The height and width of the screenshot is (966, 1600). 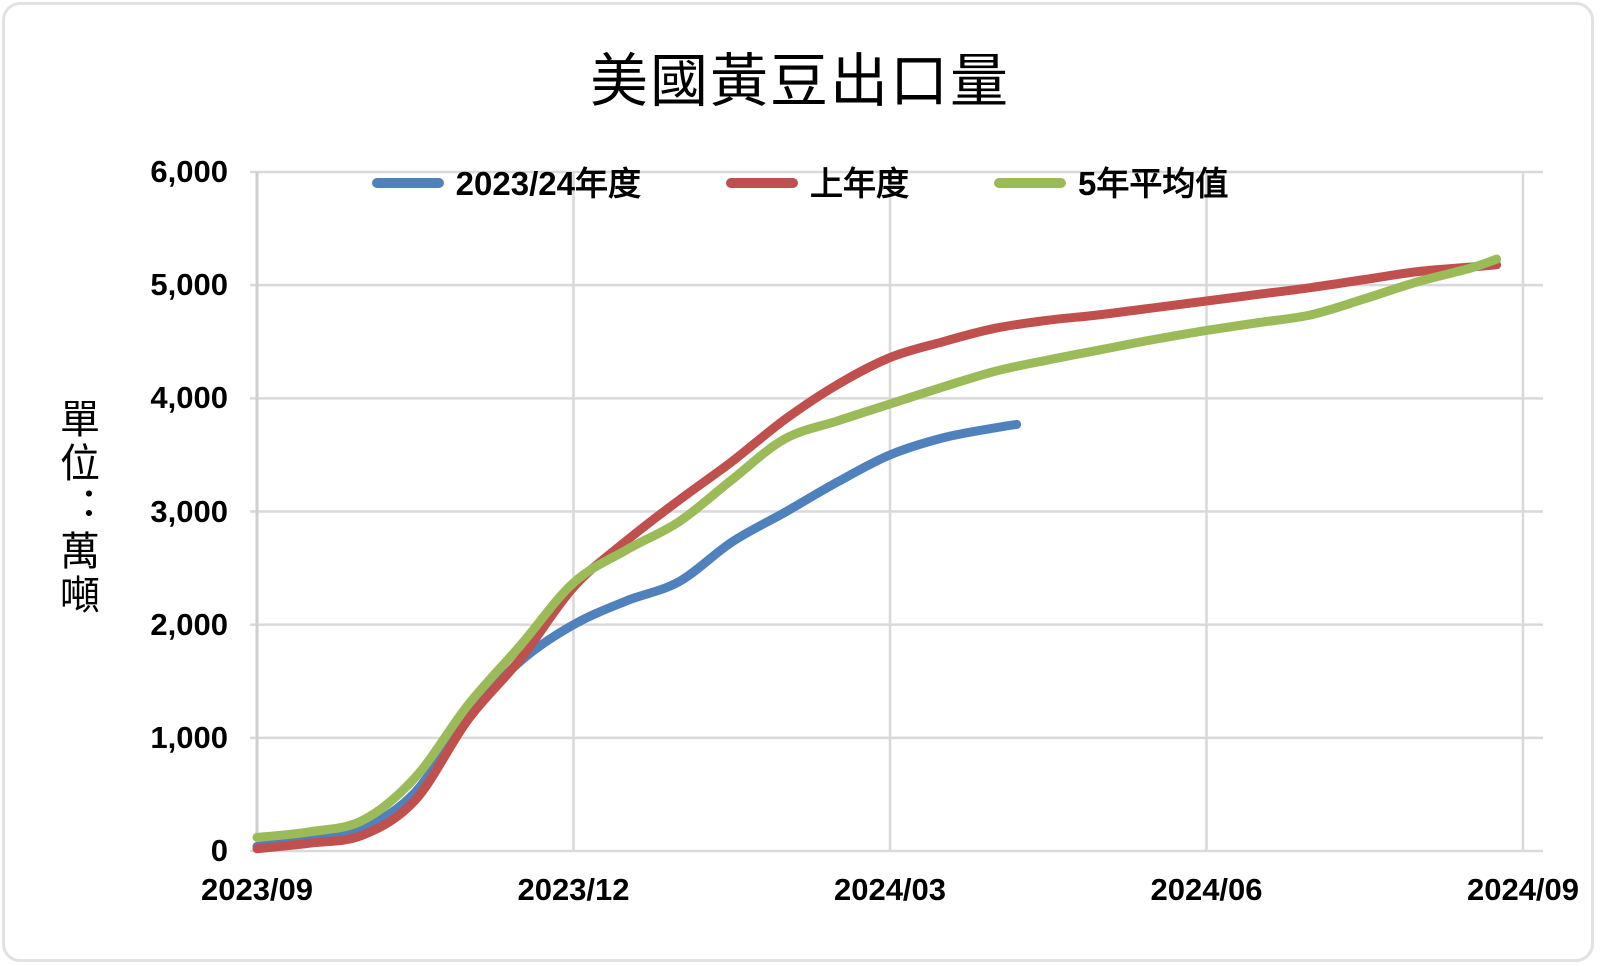 I want to click on legend-item: 上年度, so click(x=817, y=183).